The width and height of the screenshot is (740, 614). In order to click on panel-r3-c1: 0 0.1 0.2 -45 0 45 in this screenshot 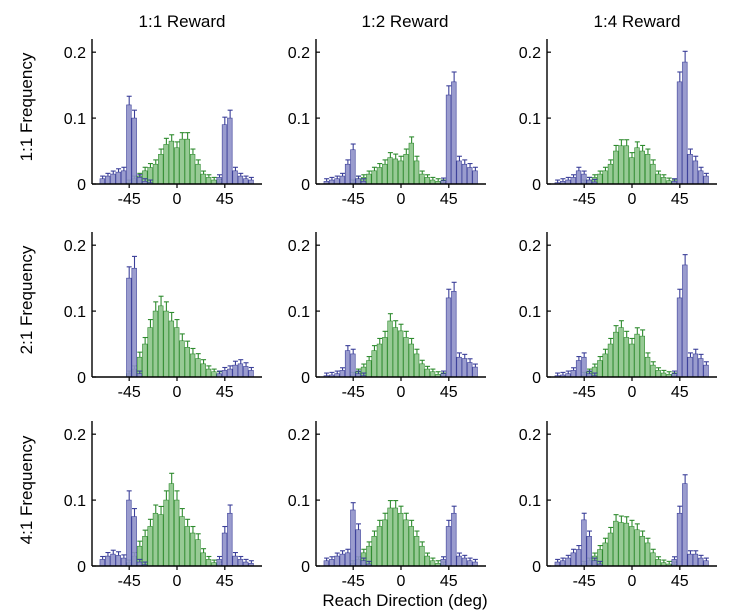, I will do `click(163, 505)`.